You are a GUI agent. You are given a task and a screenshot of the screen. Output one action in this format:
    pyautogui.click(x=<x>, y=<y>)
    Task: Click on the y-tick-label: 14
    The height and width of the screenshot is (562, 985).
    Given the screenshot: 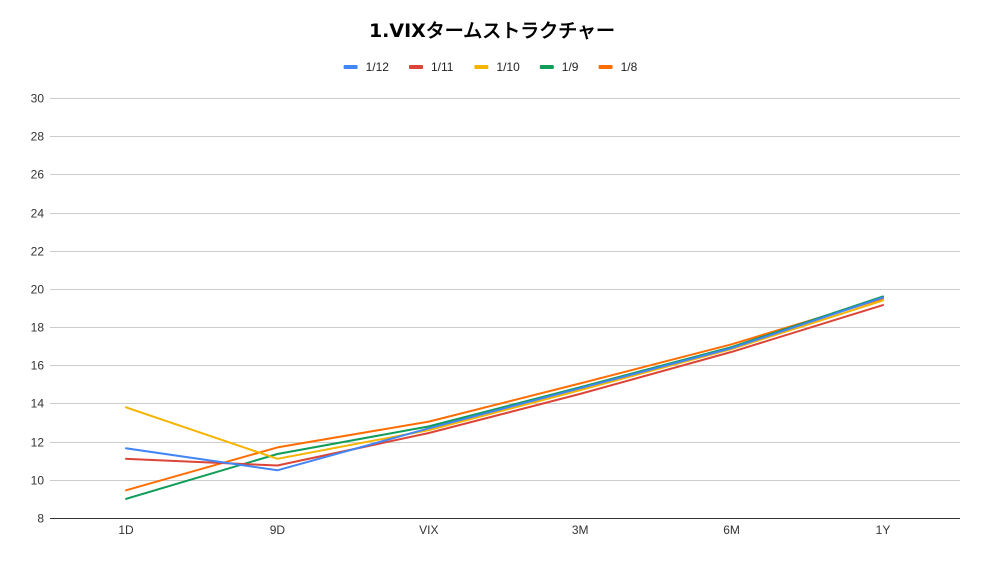 What is the action you would take?
    pyautogui.click(x=38, y=404)
    